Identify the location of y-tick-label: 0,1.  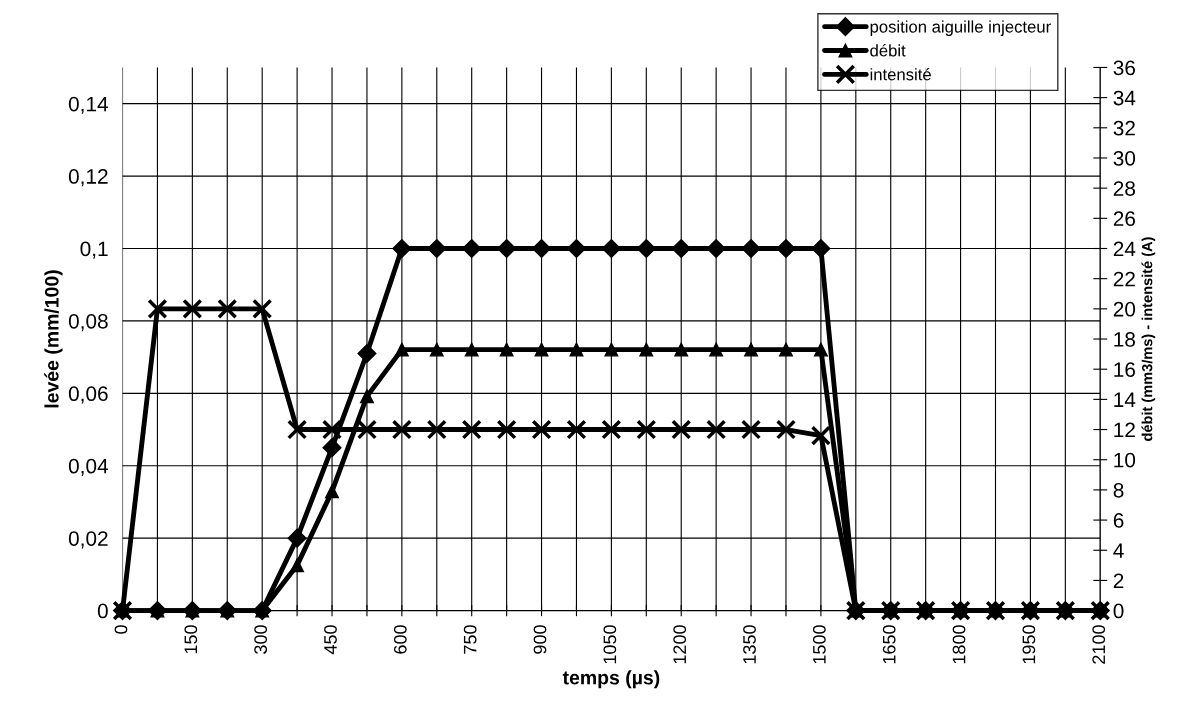
(94, 250).